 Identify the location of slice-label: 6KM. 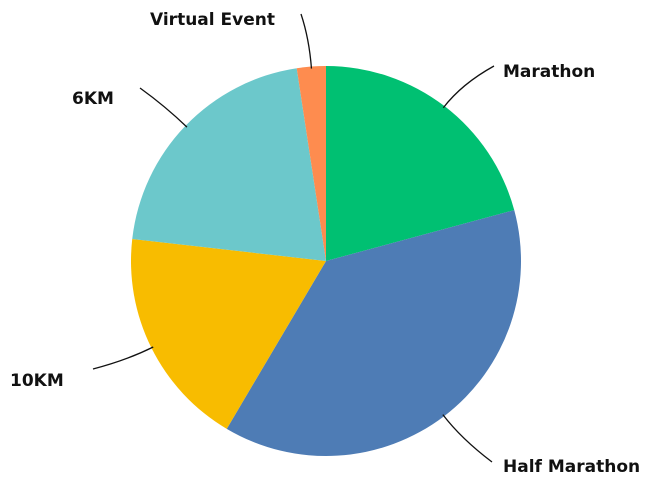
(93, 99).